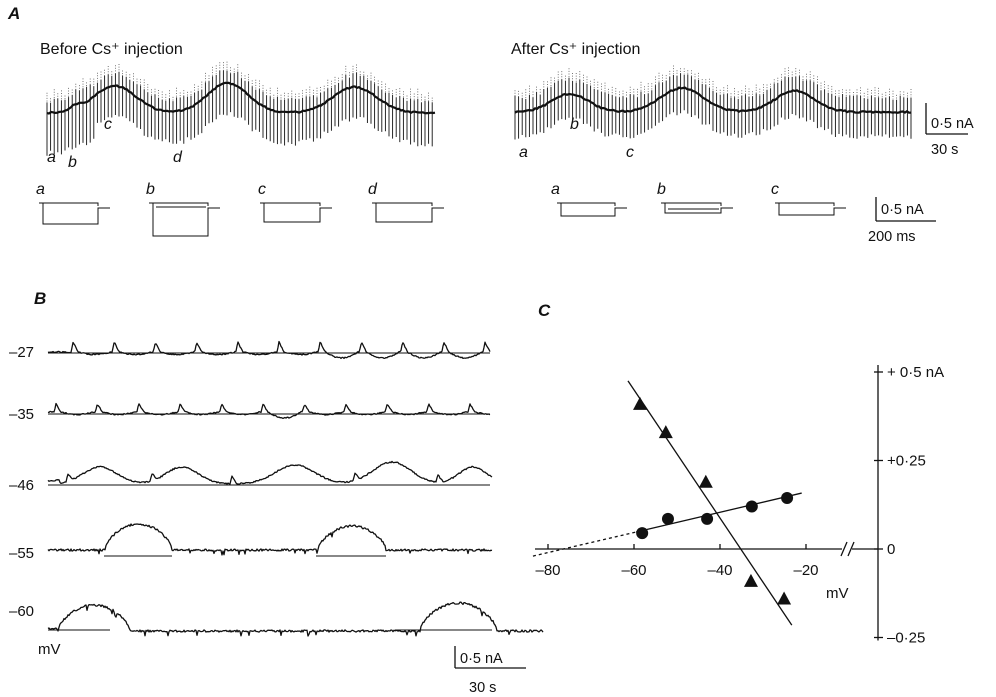 Image resolution: width=996 pixels, height=697 pixels. What do you see at coordinates (74, 213) in the screenshot?
I see `before-step-0-pulse-response` at bounding box center [74, 213].